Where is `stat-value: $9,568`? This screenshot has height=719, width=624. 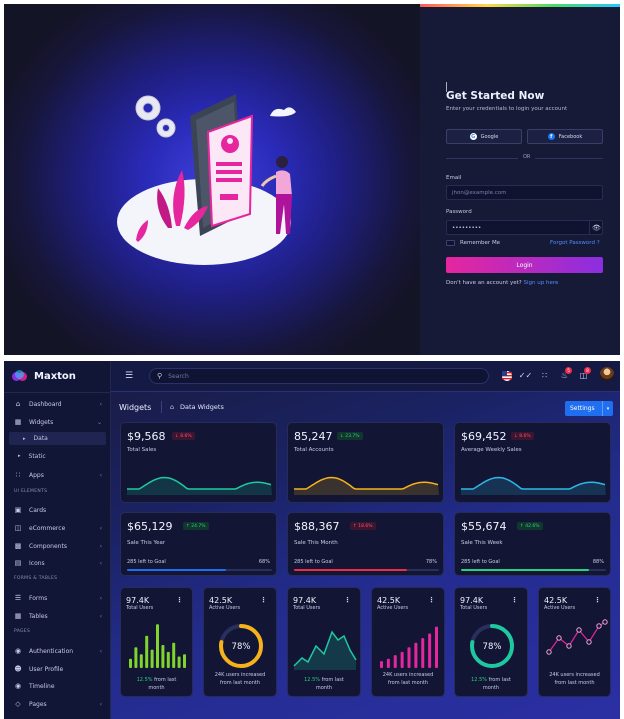 stat-value: $9,568 is located at coordinates (146, 436).